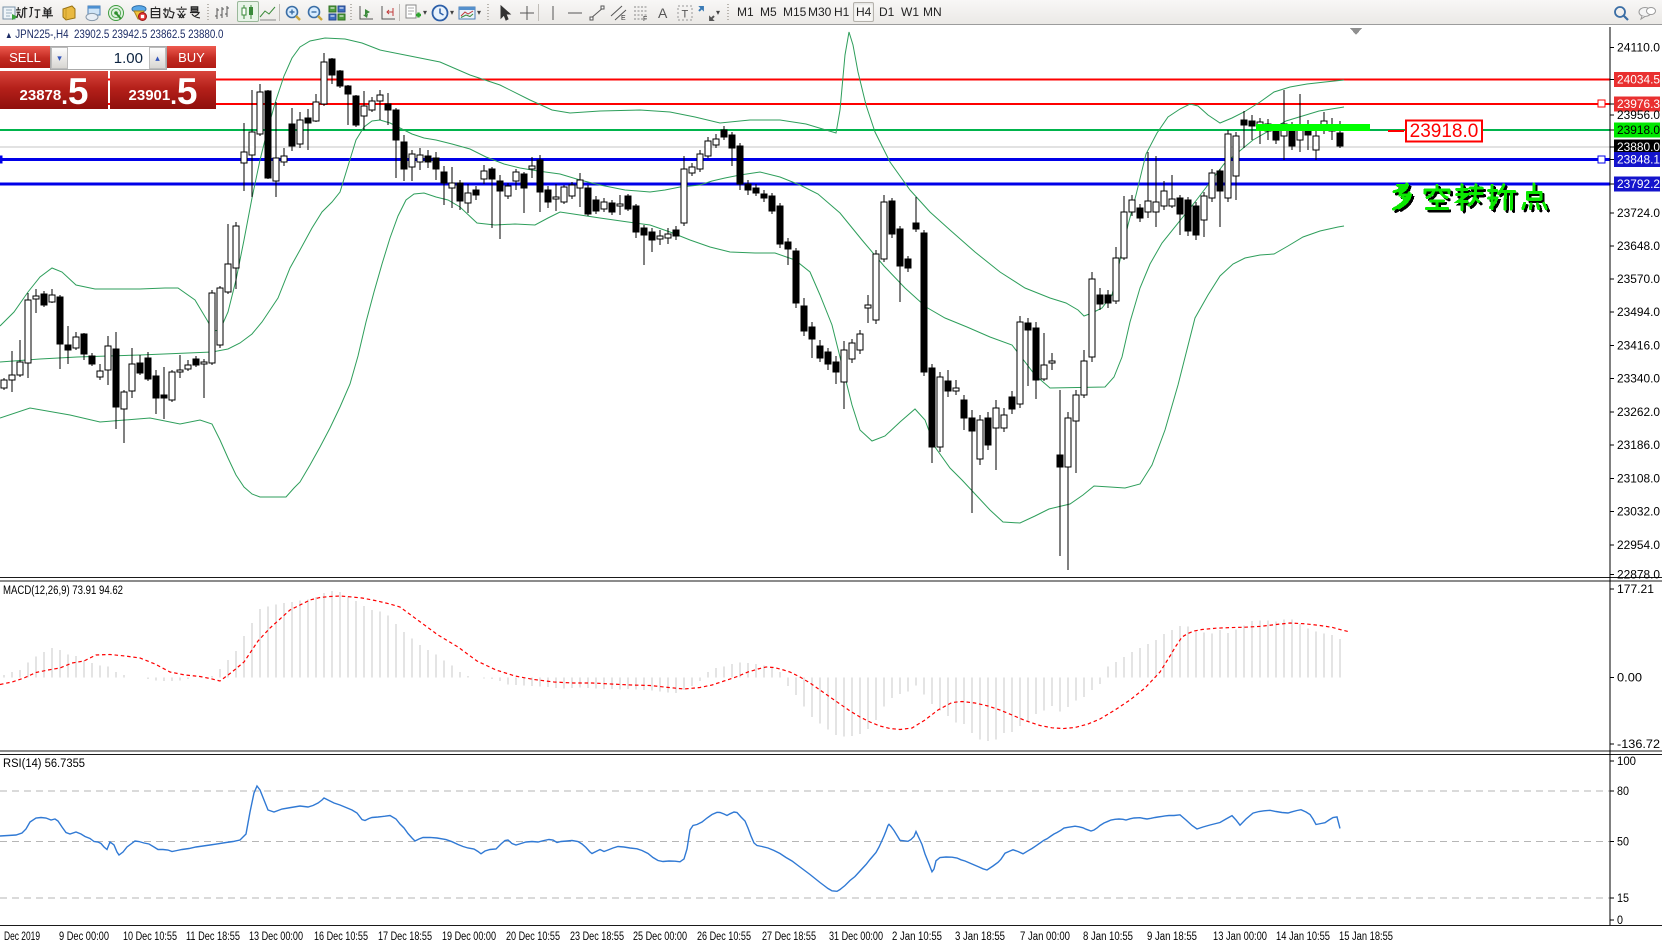  What do you see at coordinates (1045, 937) in the screenshot?
I see `svg-text: 7 Jan 00:00` at bounding box center [1045, 937].